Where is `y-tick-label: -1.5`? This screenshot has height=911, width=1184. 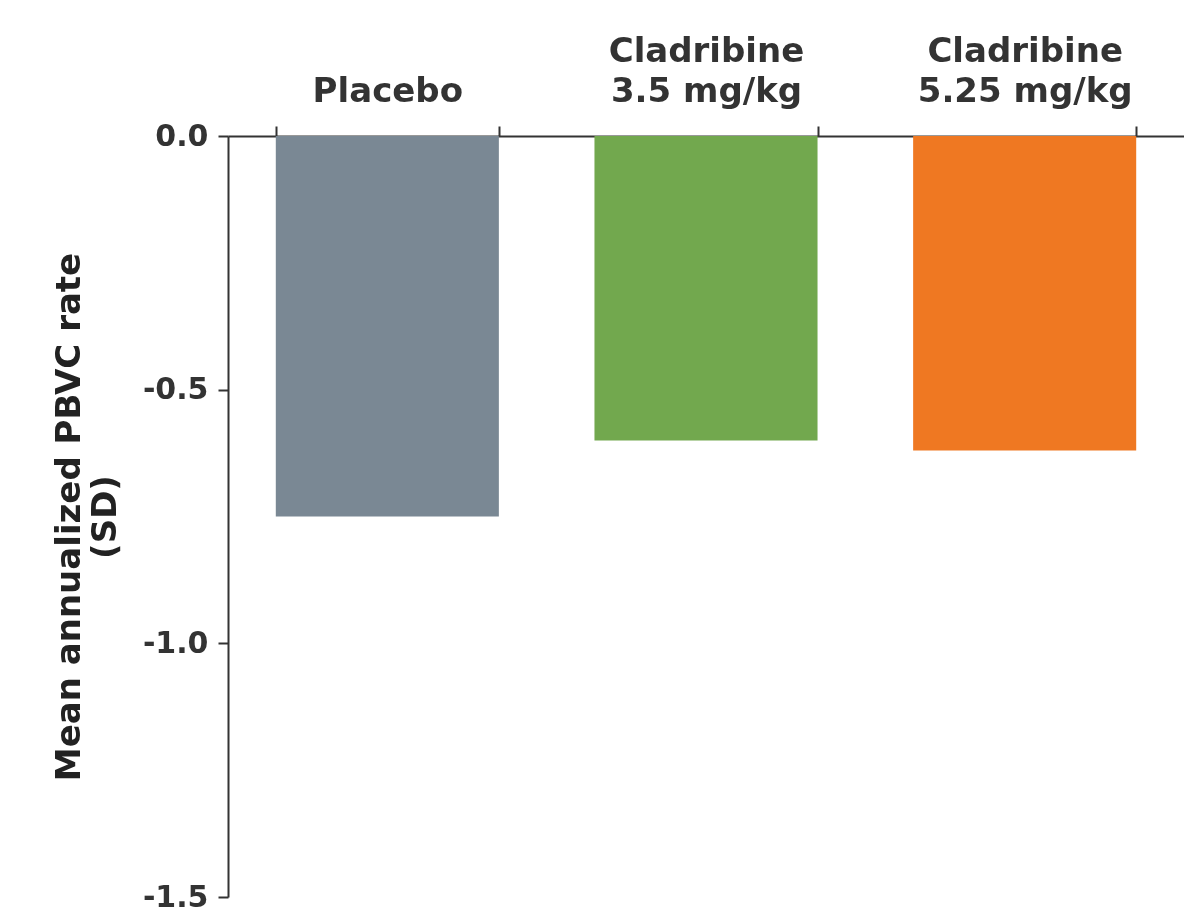
y-tick-label: -1.5 is located at coordinates (175, 894).